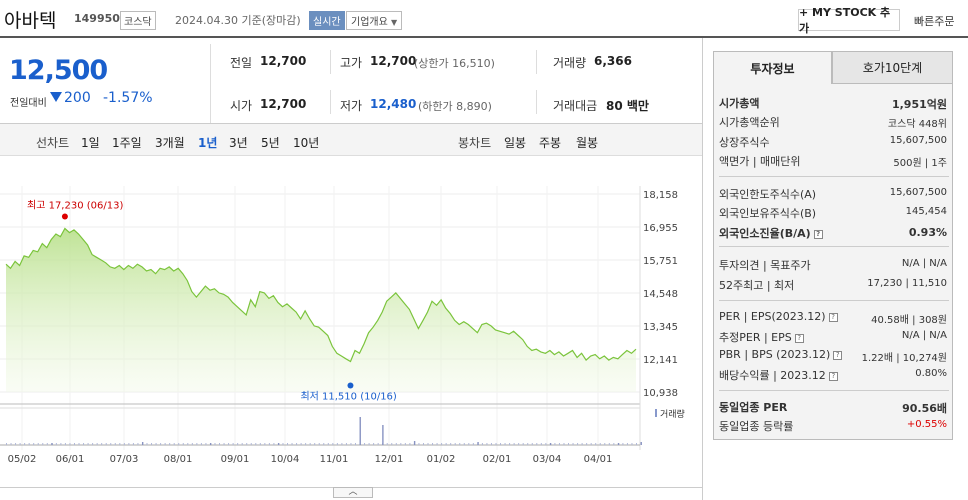 Image resolution: width=968 pixels, height=500 pixels. I want to click on x-tick-label: 09/01, so click(235, 459).